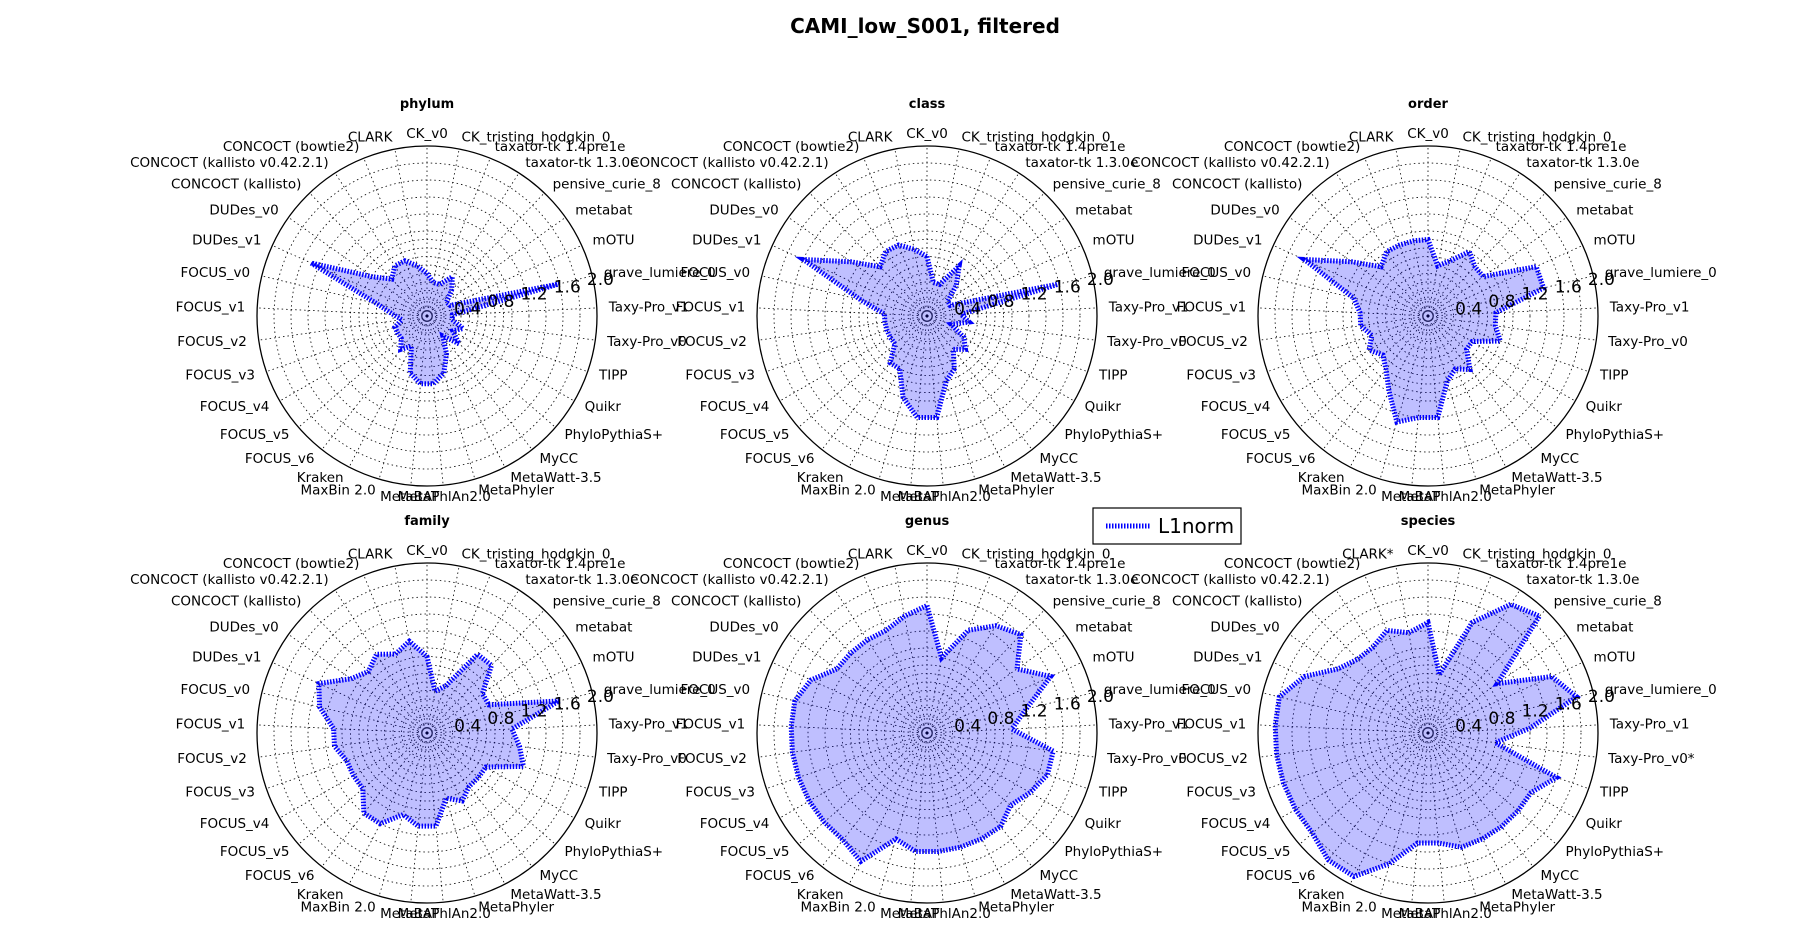 Image resolution: width=1800 pixels, height=951 pixels. Describe the element at coordinates (1160, 273) in the screenshot. I see `category-label: grave_lumiere_0` at that location.